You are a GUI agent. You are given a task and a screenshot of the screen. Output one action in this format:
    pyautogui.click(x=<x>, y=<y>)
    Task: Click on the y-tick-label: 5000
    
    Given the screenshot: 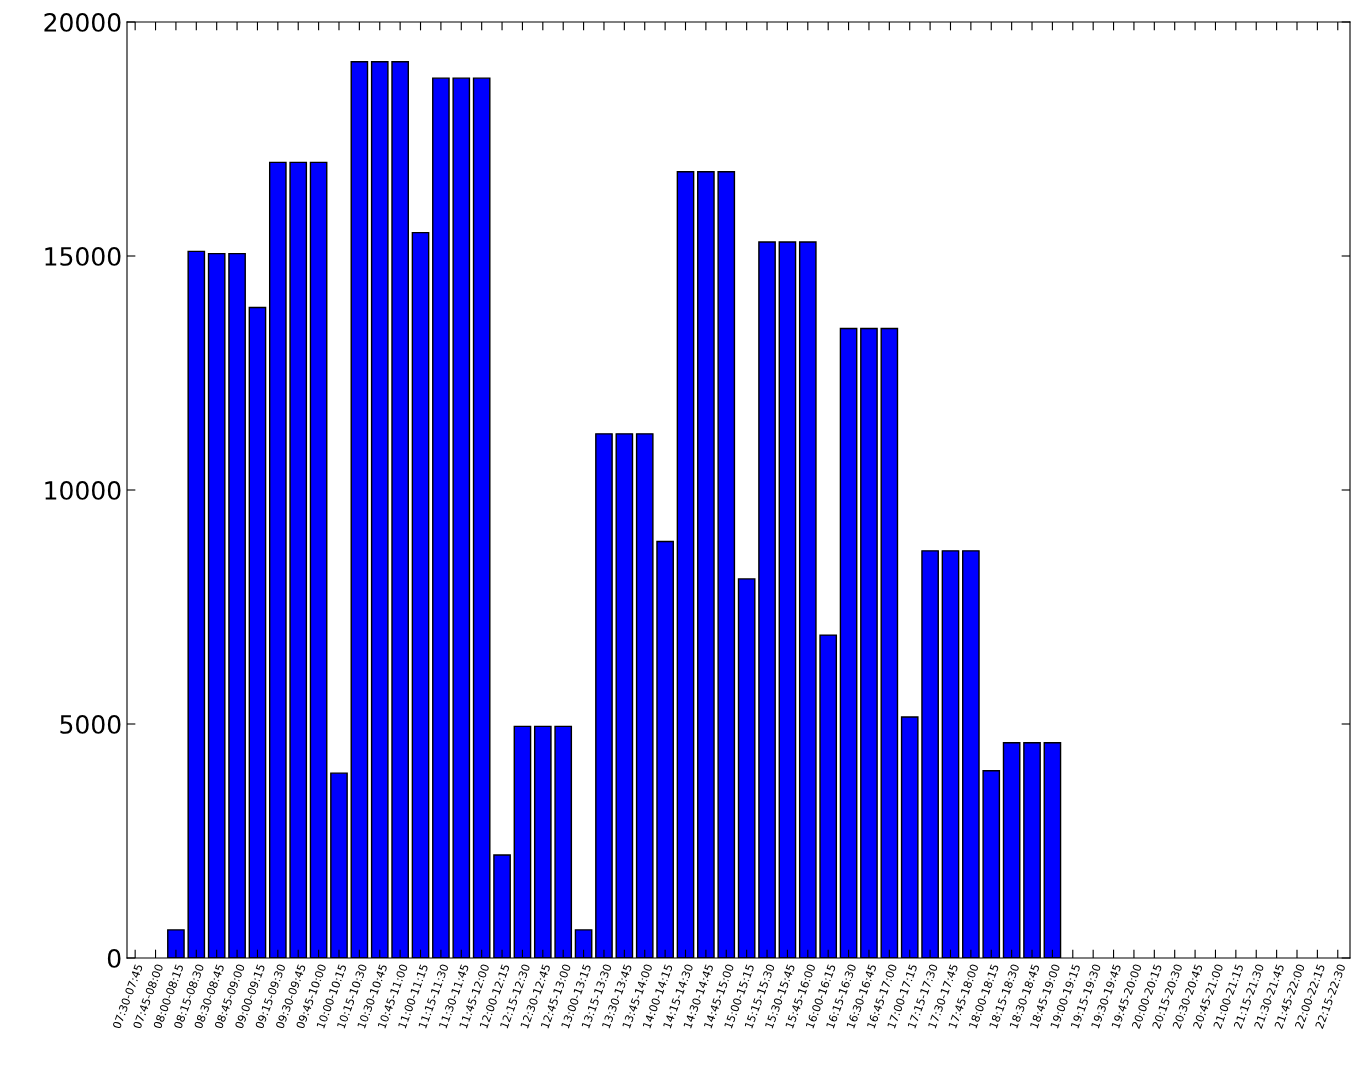 What is the action you would take?
    pyautogui.click(x=90, y=724)
    